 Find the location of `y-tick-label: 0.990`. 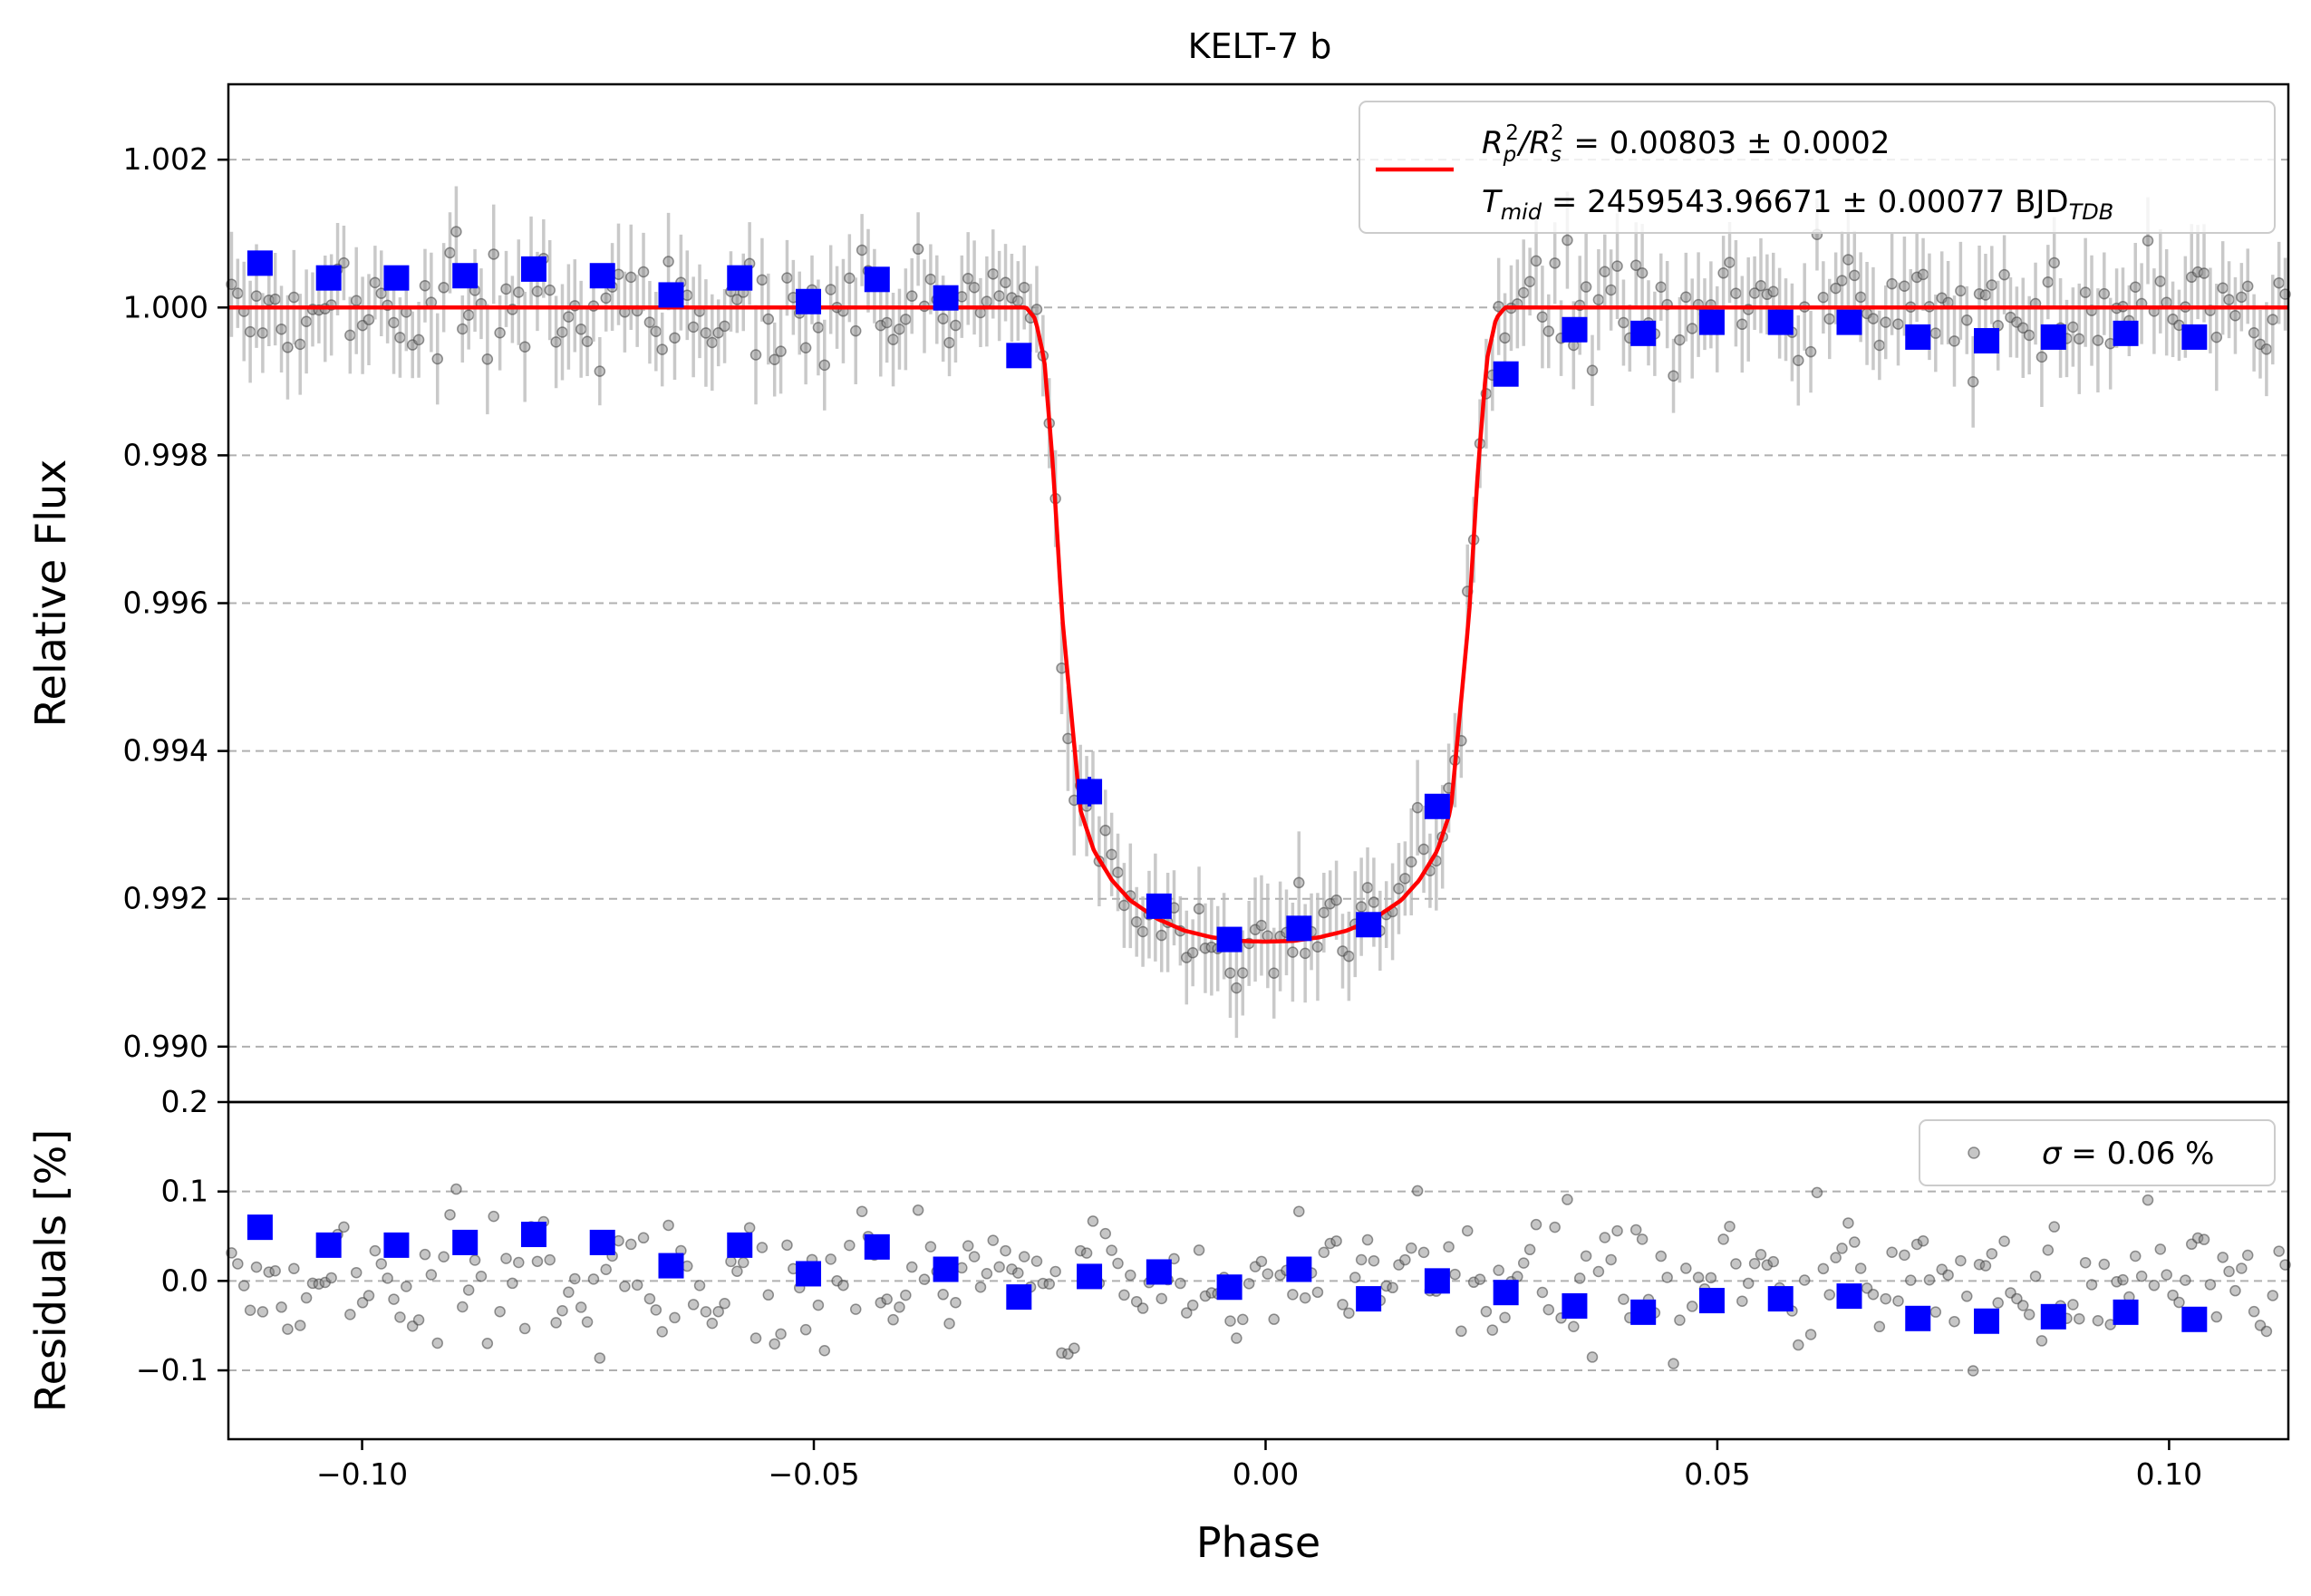

y-tick-label: 0.990 is located at coordinates (165, 1046).